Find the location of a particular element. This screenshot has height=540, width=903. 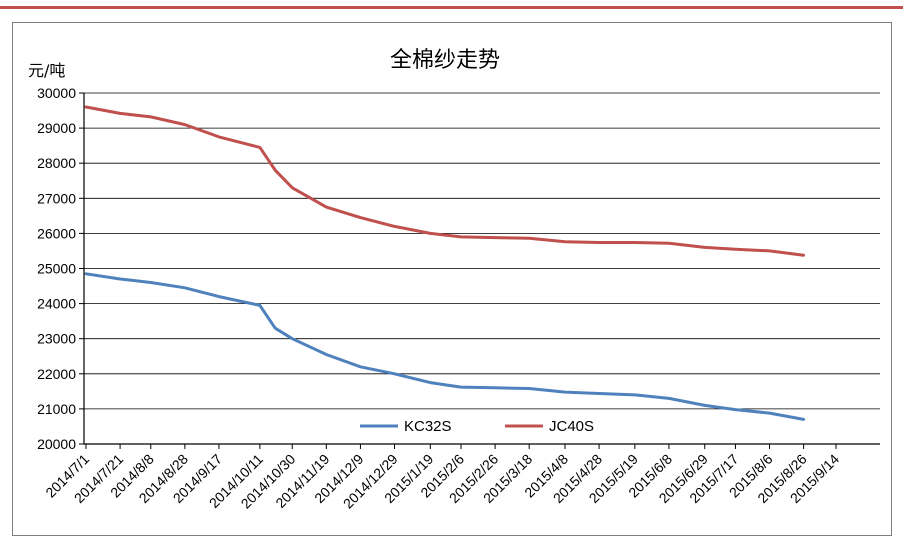

legend-label-kc32s: KC32S is located at coordinates (428, 426).